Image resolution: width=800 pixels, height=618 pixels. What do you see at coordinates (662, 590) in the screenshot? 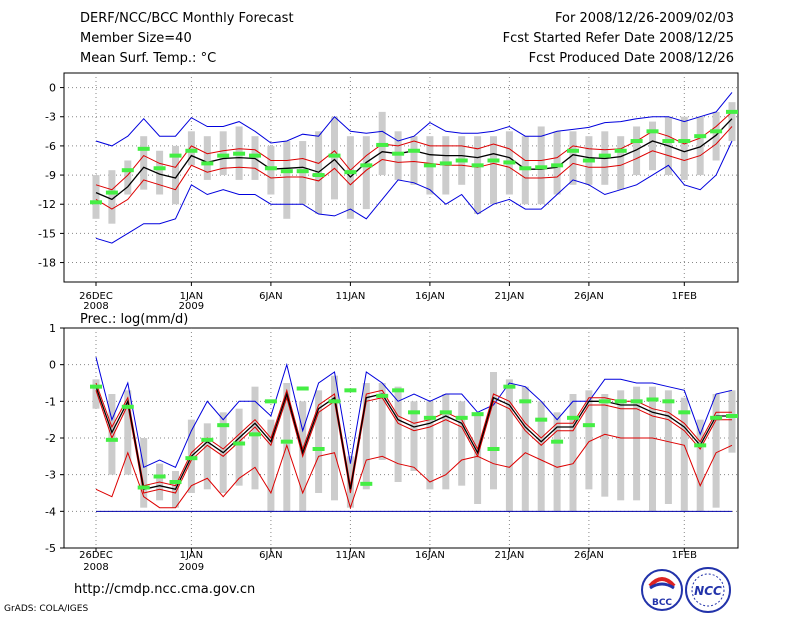
I see `bcc-logo: BCC` at bounding box center [662, 590].